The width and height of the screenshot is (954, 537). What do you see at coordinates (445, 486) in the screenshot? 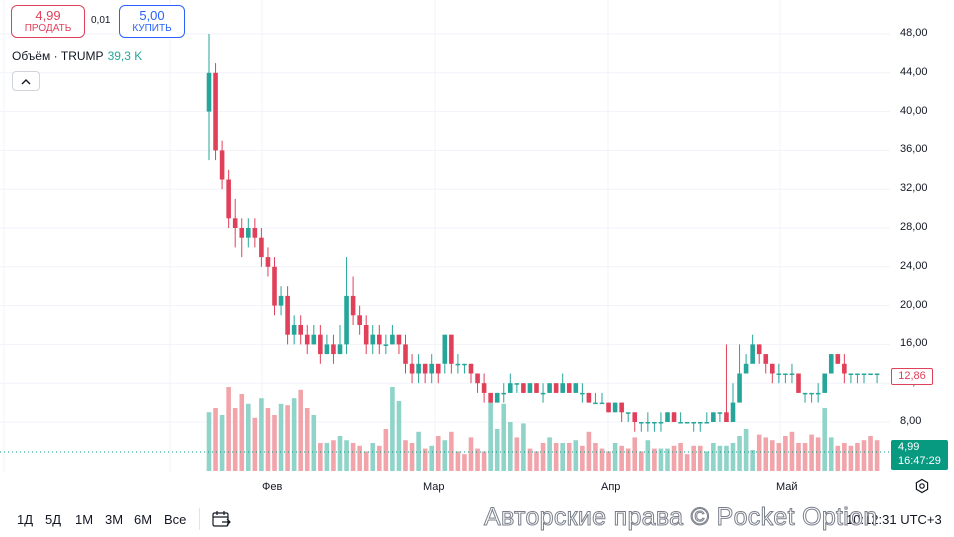
I see `time-axis: Фев Мар Апр Май` at bounding box center [445, 486].